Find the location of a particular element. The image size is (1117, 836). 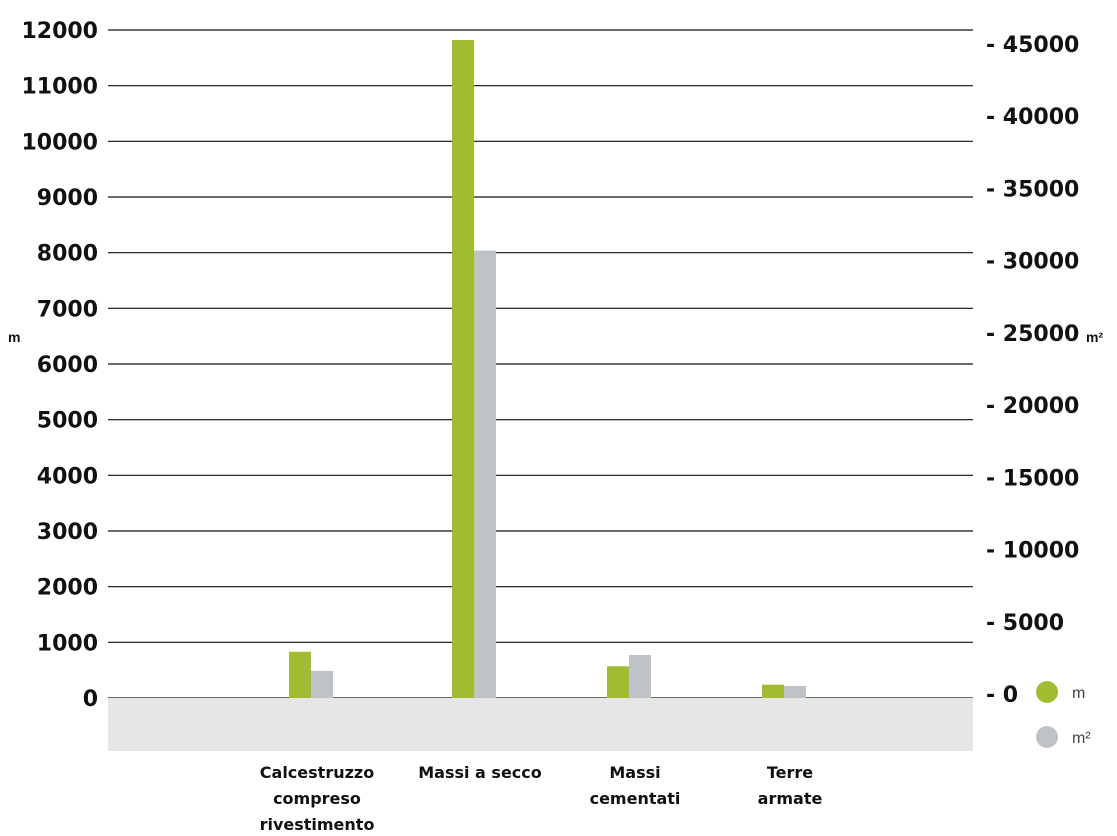

left-tick-label: 1000 is located at coordinates (67, 643).